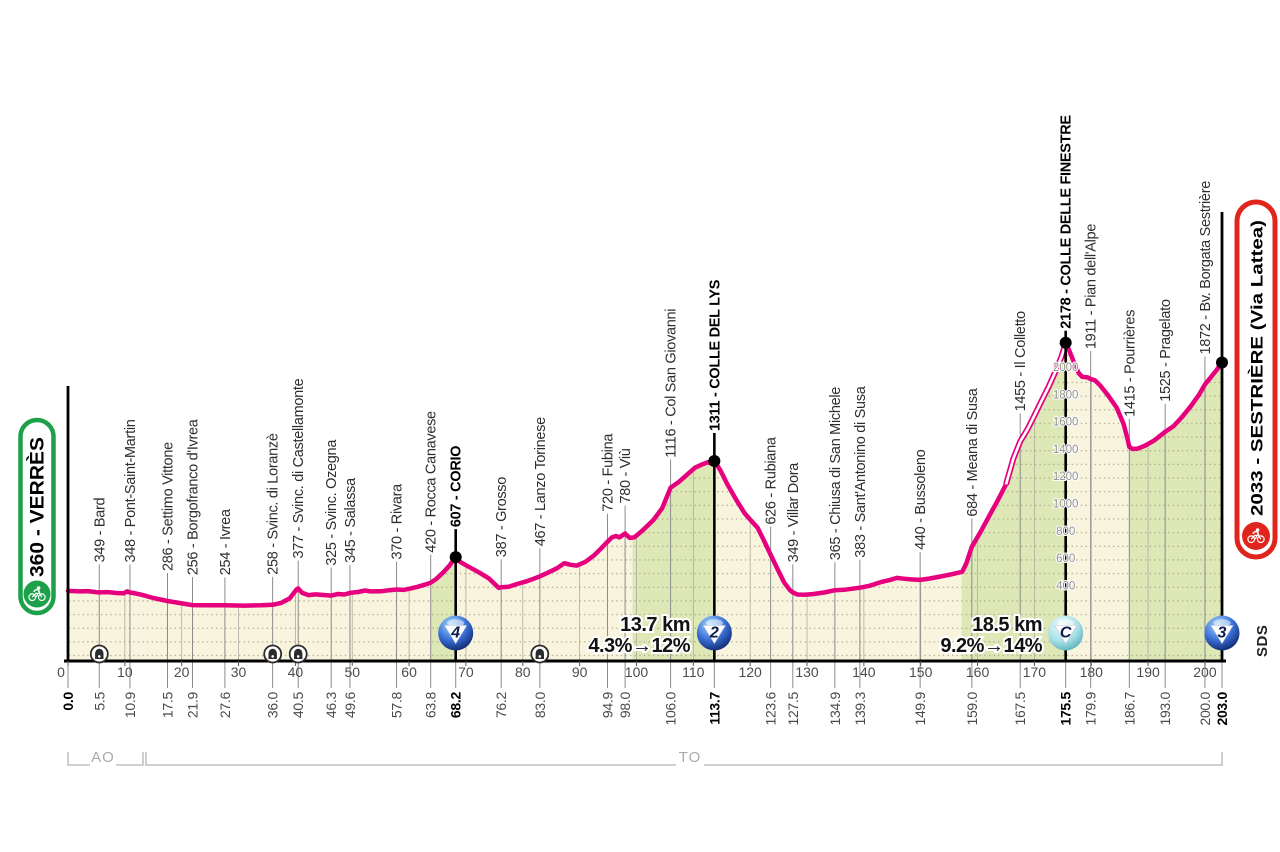 The height and width of the screenshot is (852, 1280). What do you see at coordinates (226, 541) in the screenshot?
I see `waypoint-label: 254 - Ivrea` at bounding box center [226, 541].